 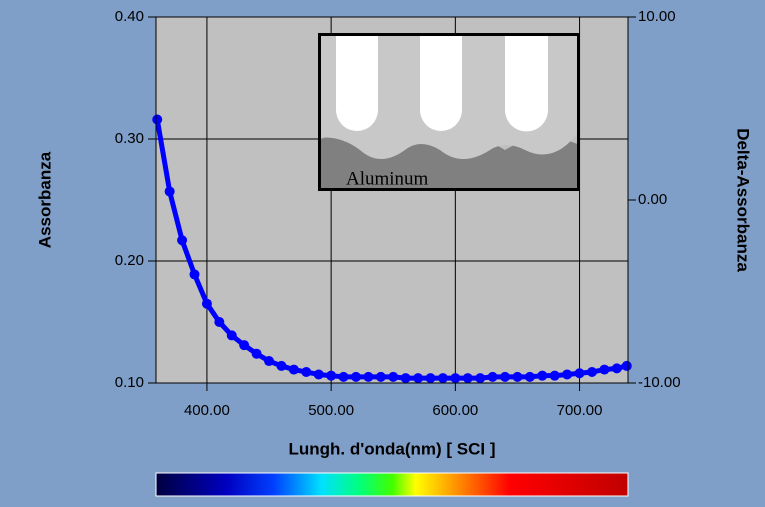 I want to click on x-tick-label: 500.00, so click(x=331, y=410).